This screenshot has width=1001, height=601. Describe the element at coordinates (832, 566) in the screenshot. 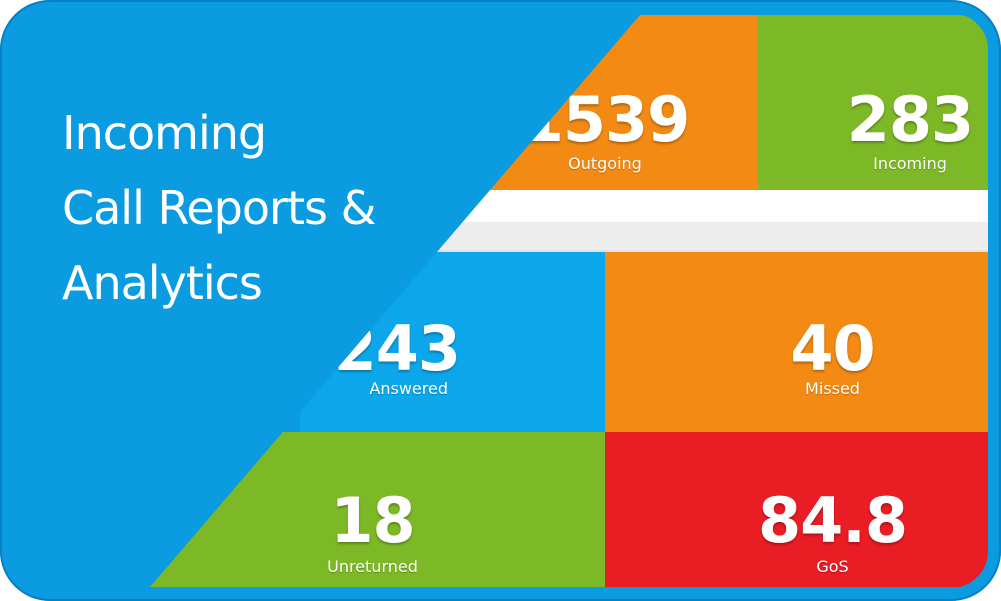

I see `stat-label-gos: GoS` at that location.